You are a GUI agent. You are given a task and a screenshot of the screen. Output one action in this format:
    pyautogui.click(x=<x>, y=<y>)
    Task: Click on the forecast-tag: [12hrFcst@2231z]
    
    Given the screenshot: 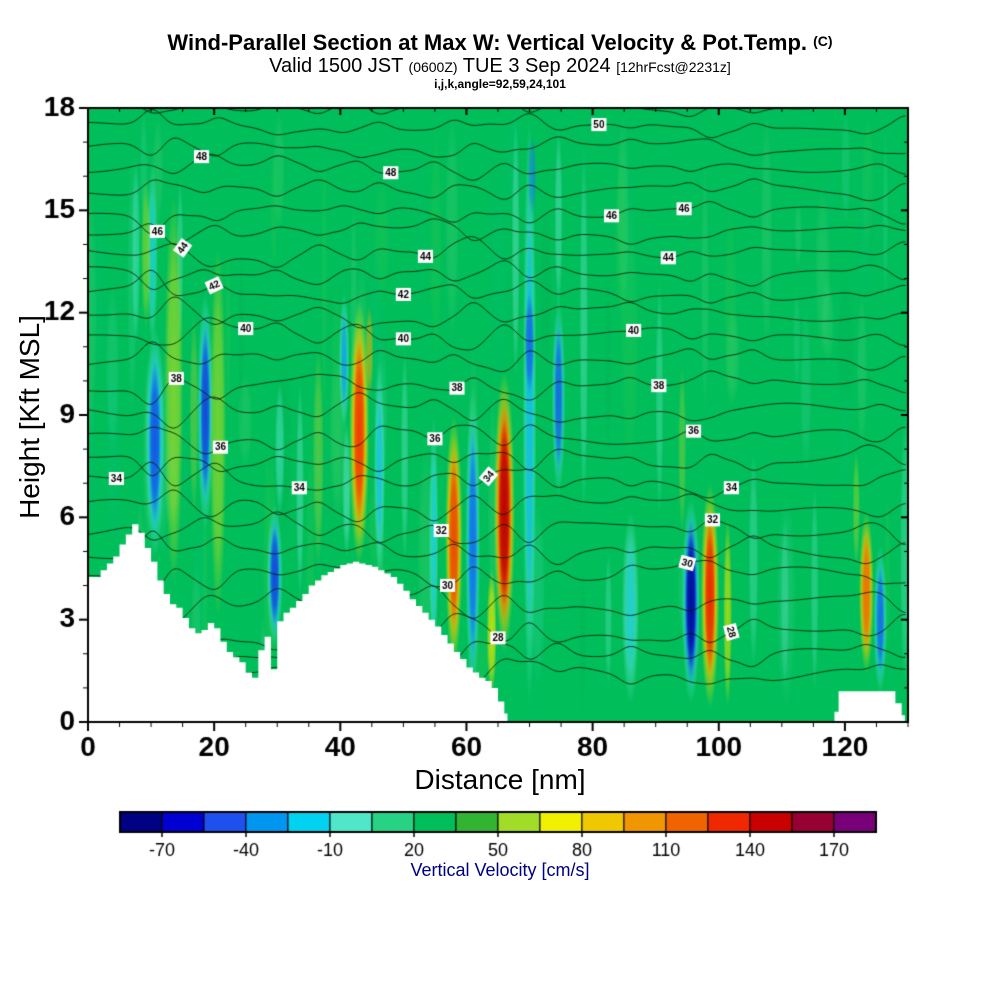 What is the action you would take?
    pyautogui.click(x=673, y=67)
    